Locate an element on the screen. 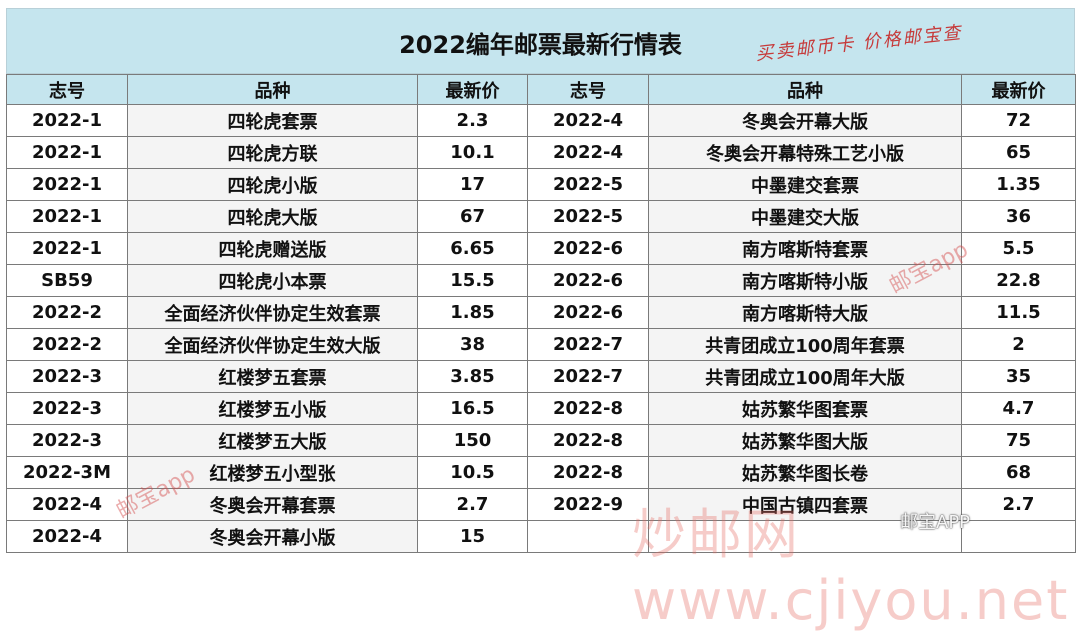 This screenshot has height=632, width=1080. table-row: 2022-4 冬奥会开幕套票 2.7 2022-9 中国古镇四套票 2.7 is located at coordinates (541, 504).